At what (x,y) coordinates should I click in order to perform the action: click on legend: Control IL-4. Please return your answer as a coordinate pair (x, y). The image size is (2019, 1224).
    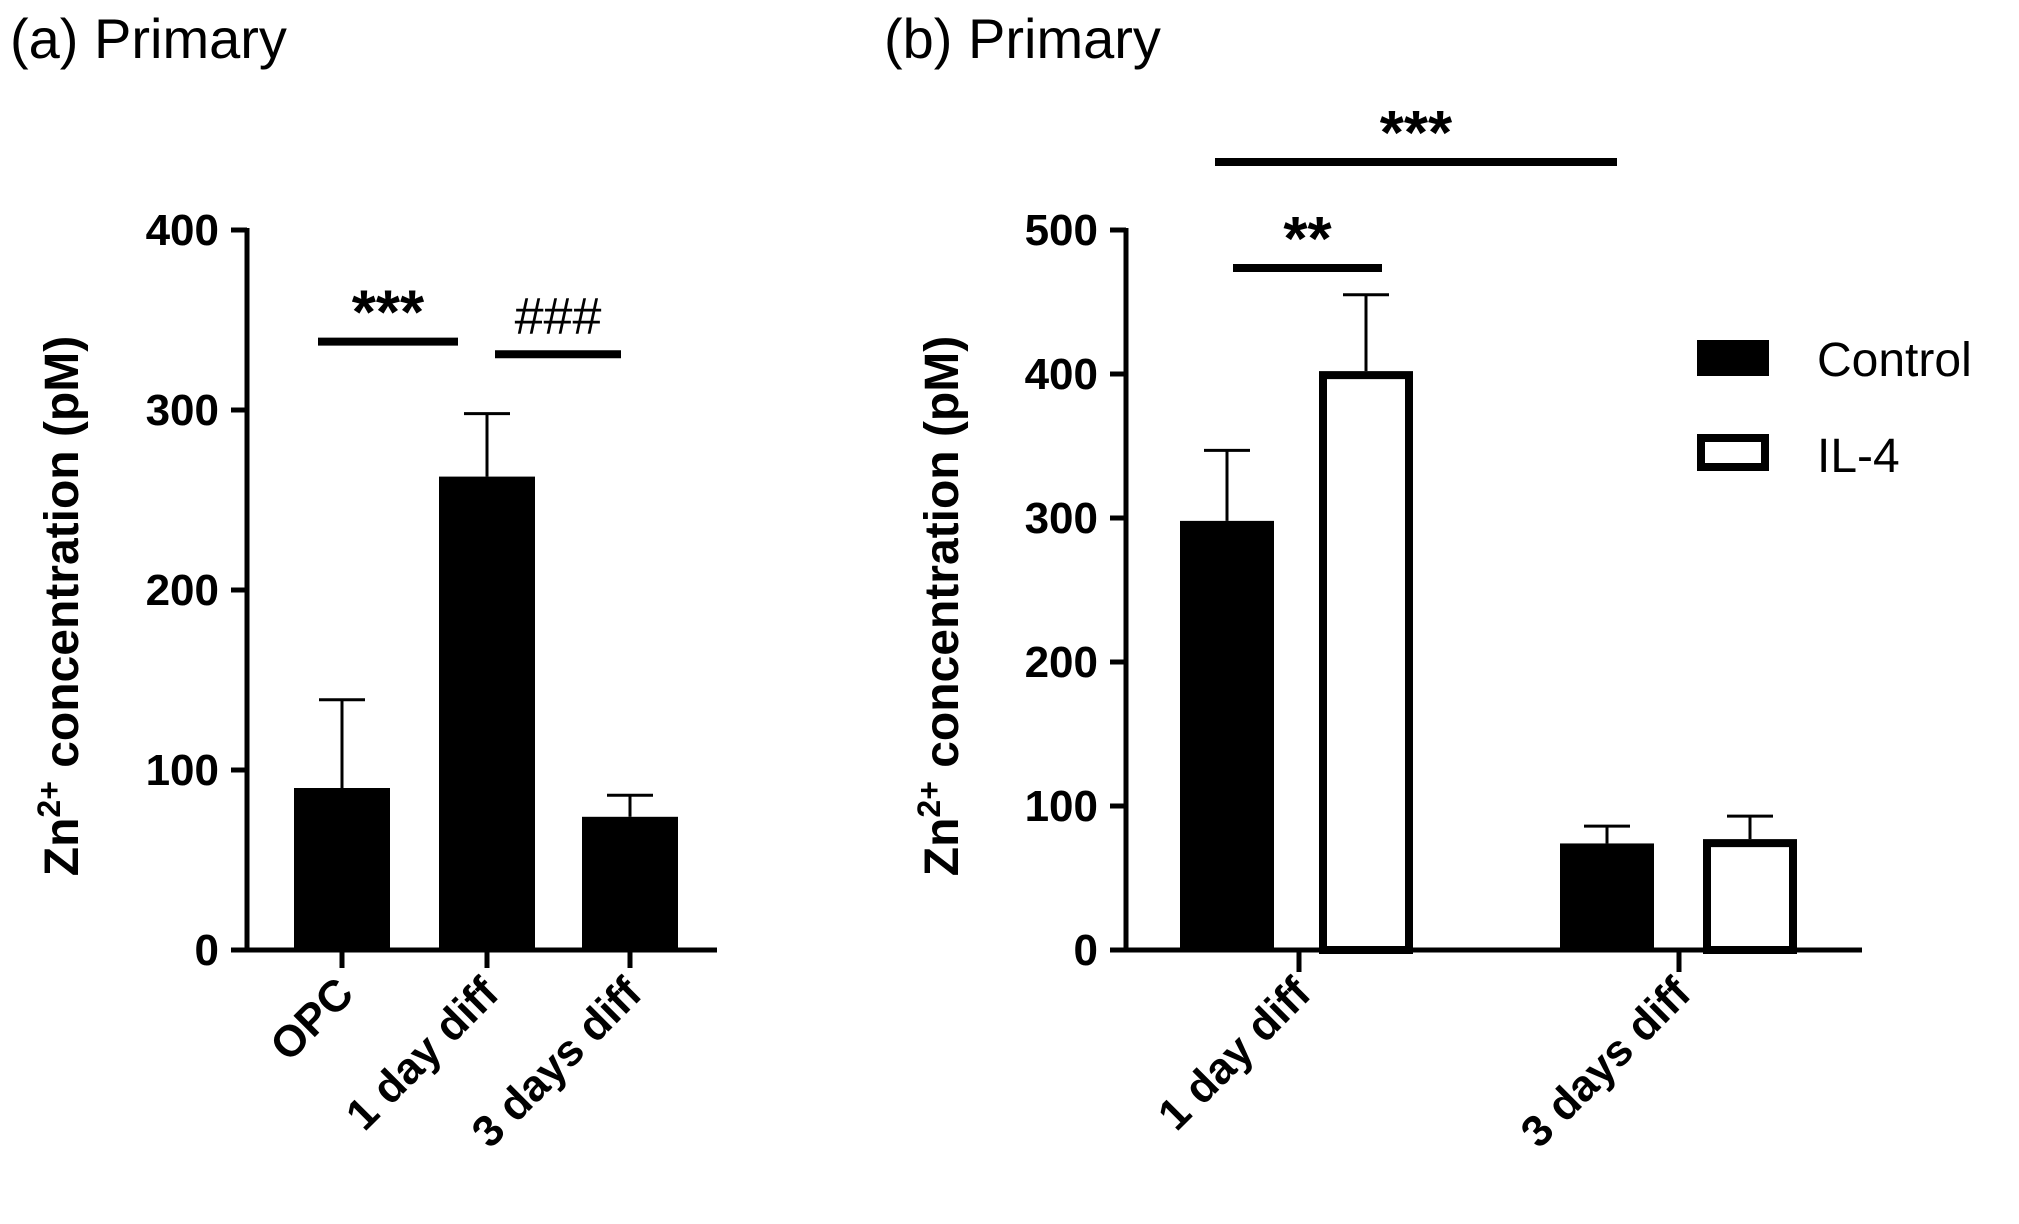
    Looking at the image, I should click on (1834, 408).